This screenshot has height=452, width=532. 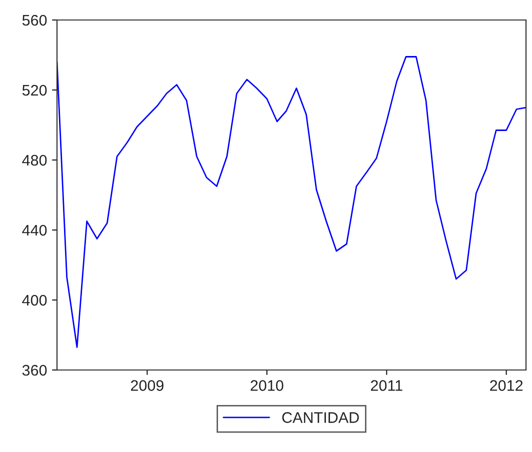 I want to click on y-tick-label: 480, so click(x=34, y=160).